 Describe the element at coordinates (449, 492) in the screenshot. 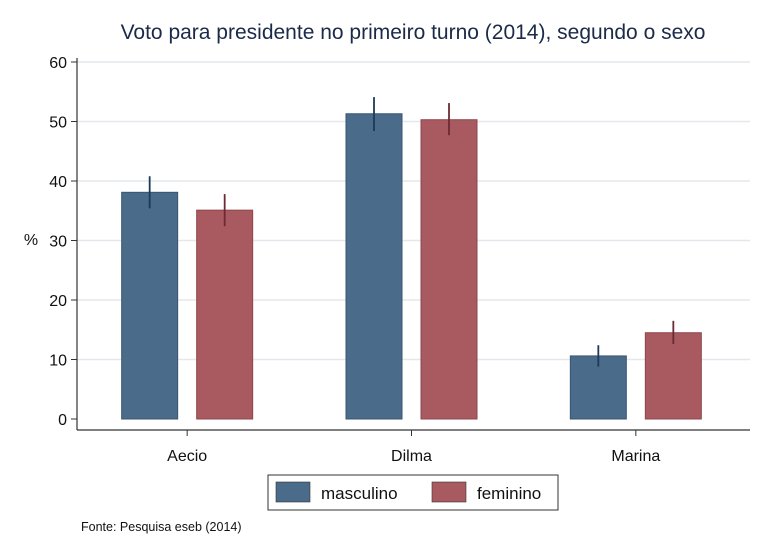

I see `legend-swatch-feminino` at that location.